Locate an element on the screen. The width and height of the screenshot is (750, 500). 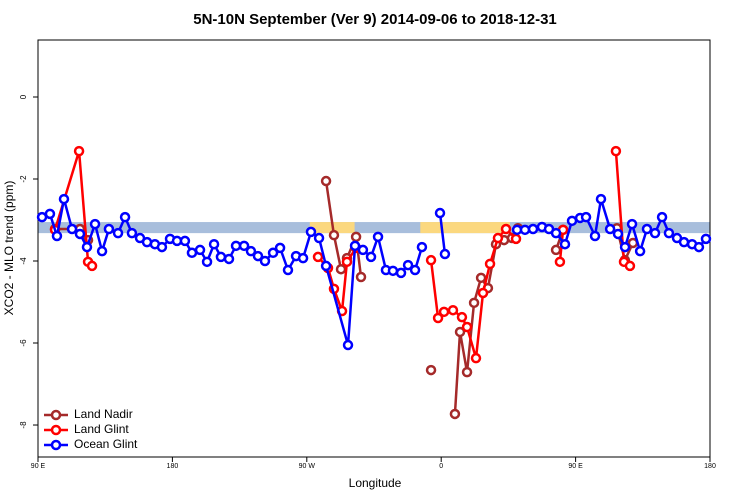
legend-label: Land Nadir is located at coordinates (103, 414).